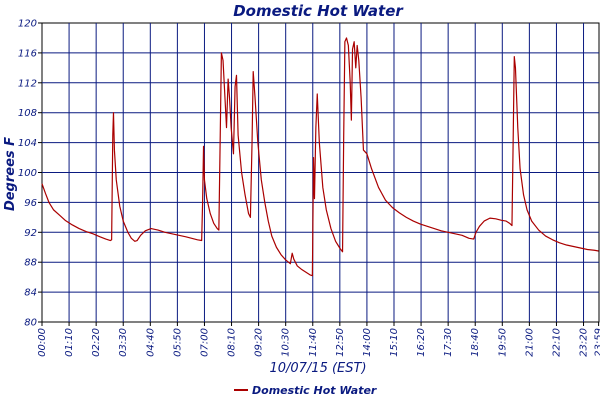 This screenshot has width=600, height=400. I want to click on legend-entry: Domestic Hot Water, so click(314, 390).